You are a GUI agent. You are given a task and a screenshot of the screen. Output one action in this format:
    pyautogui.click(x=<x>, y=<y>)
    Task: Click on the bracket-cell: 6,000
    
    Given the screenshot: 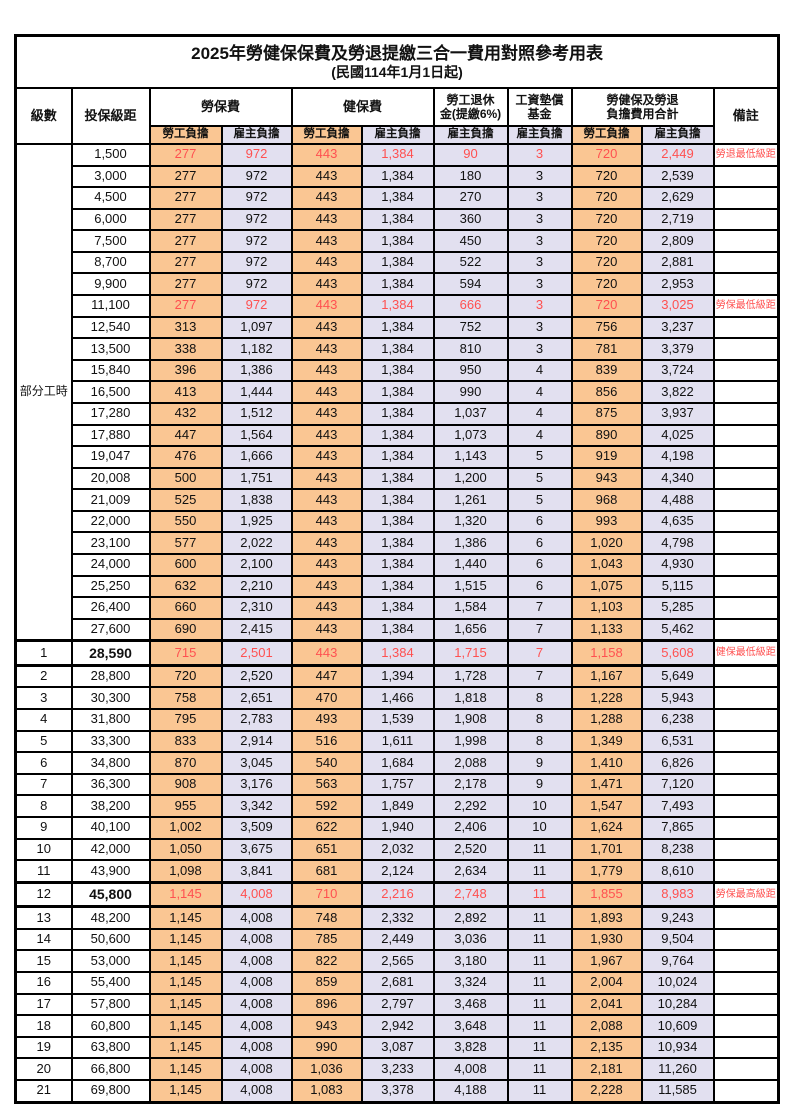 What is the action you would take?
    pyautogui.click(x=110, y=219)
    